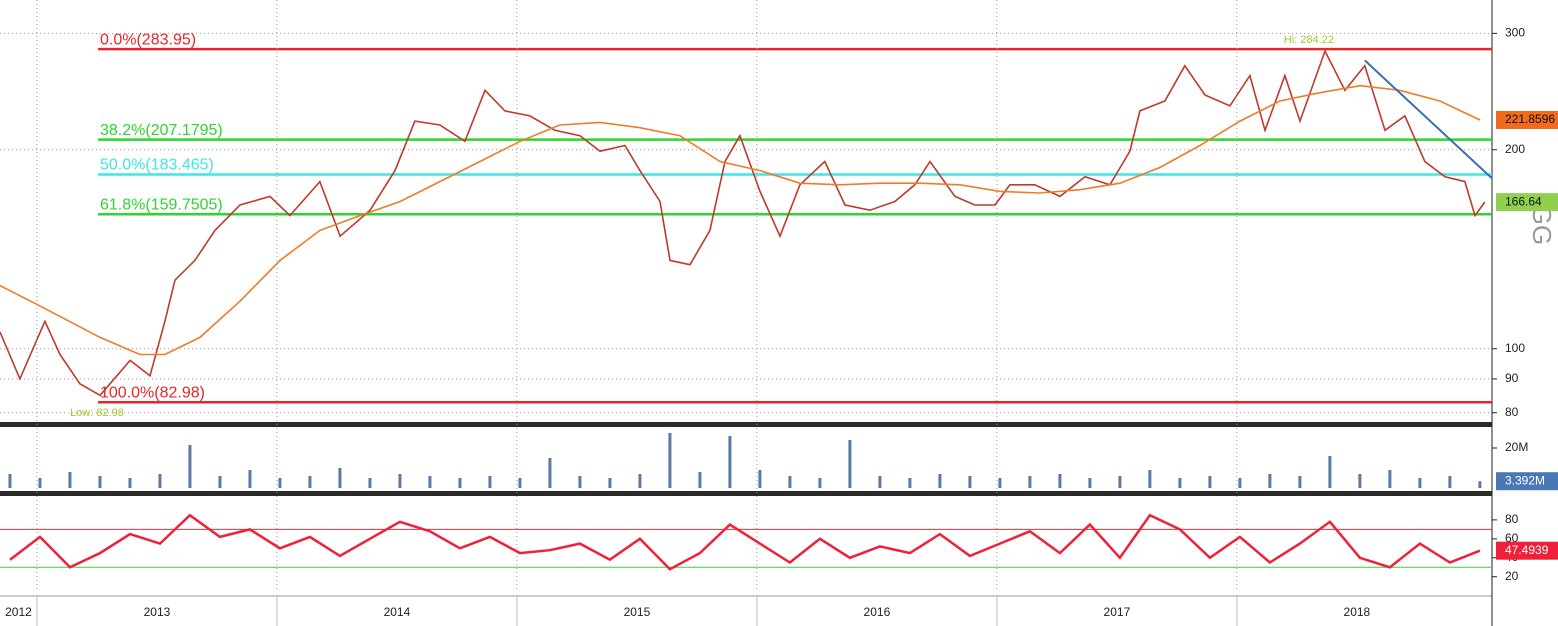  What do you see at coordinates (157, 612) in the screenshot?
I see `x-tick-label: 2013` at bounding box center [157, 612].